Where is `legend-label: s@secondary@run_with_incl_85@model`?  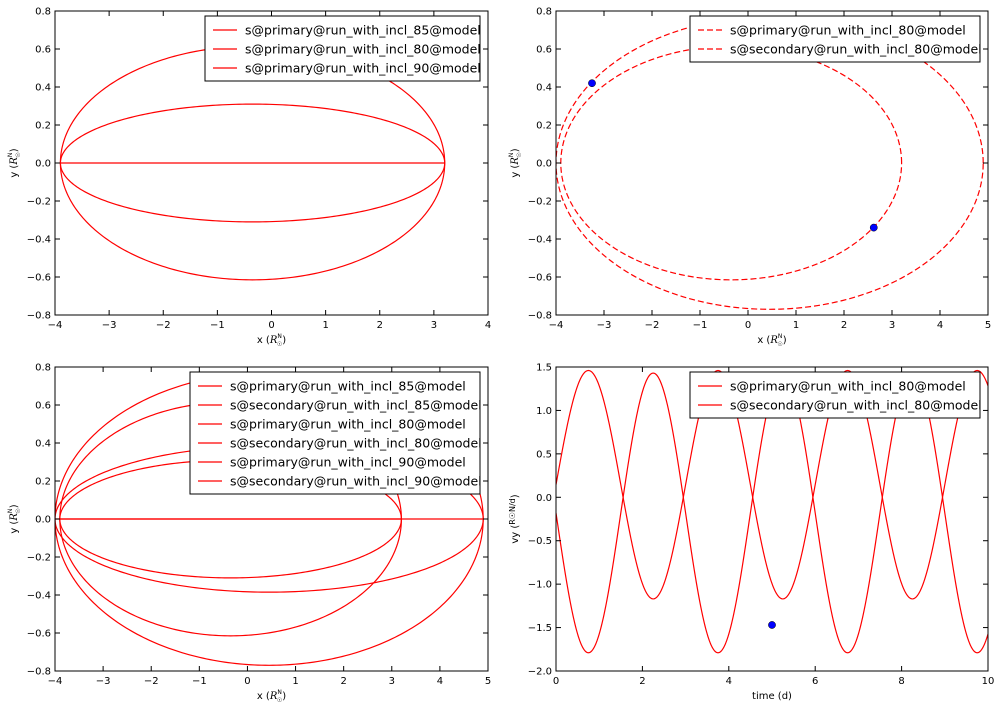 legend-label: s@secondary@run_with_incl_85@model is located at coordinates (356, 405).